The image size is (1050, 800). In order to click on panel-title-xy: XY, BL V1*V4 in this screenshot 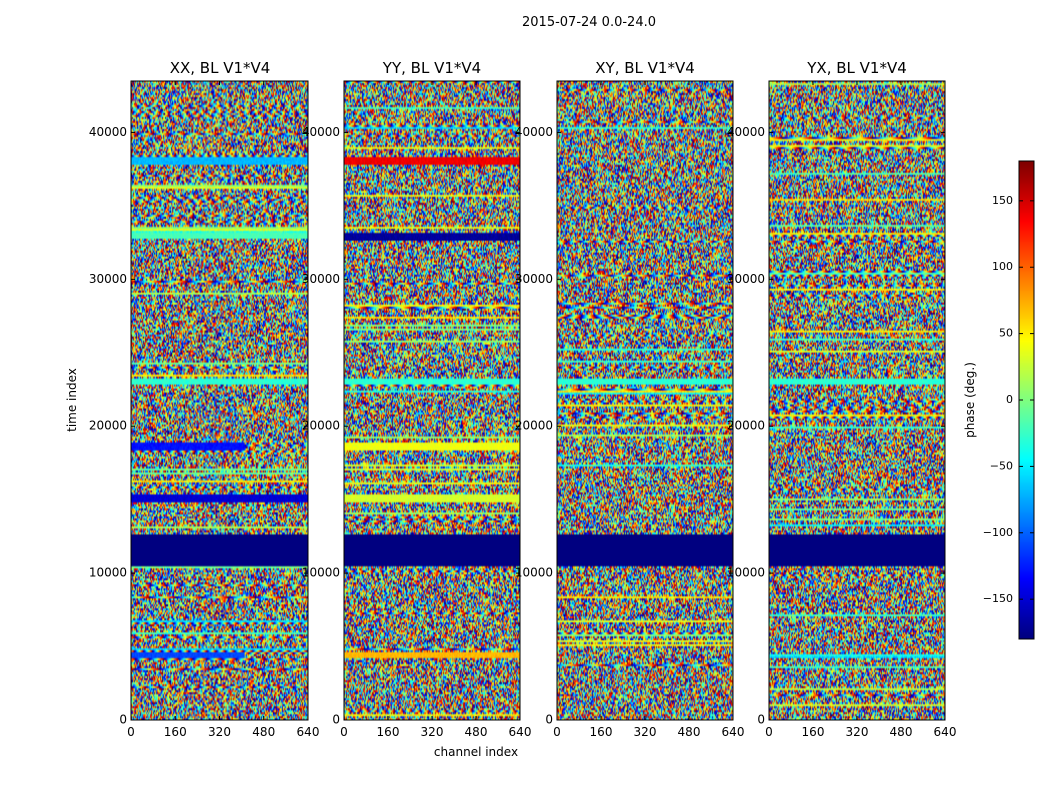, I will do `click(645, 68)`.